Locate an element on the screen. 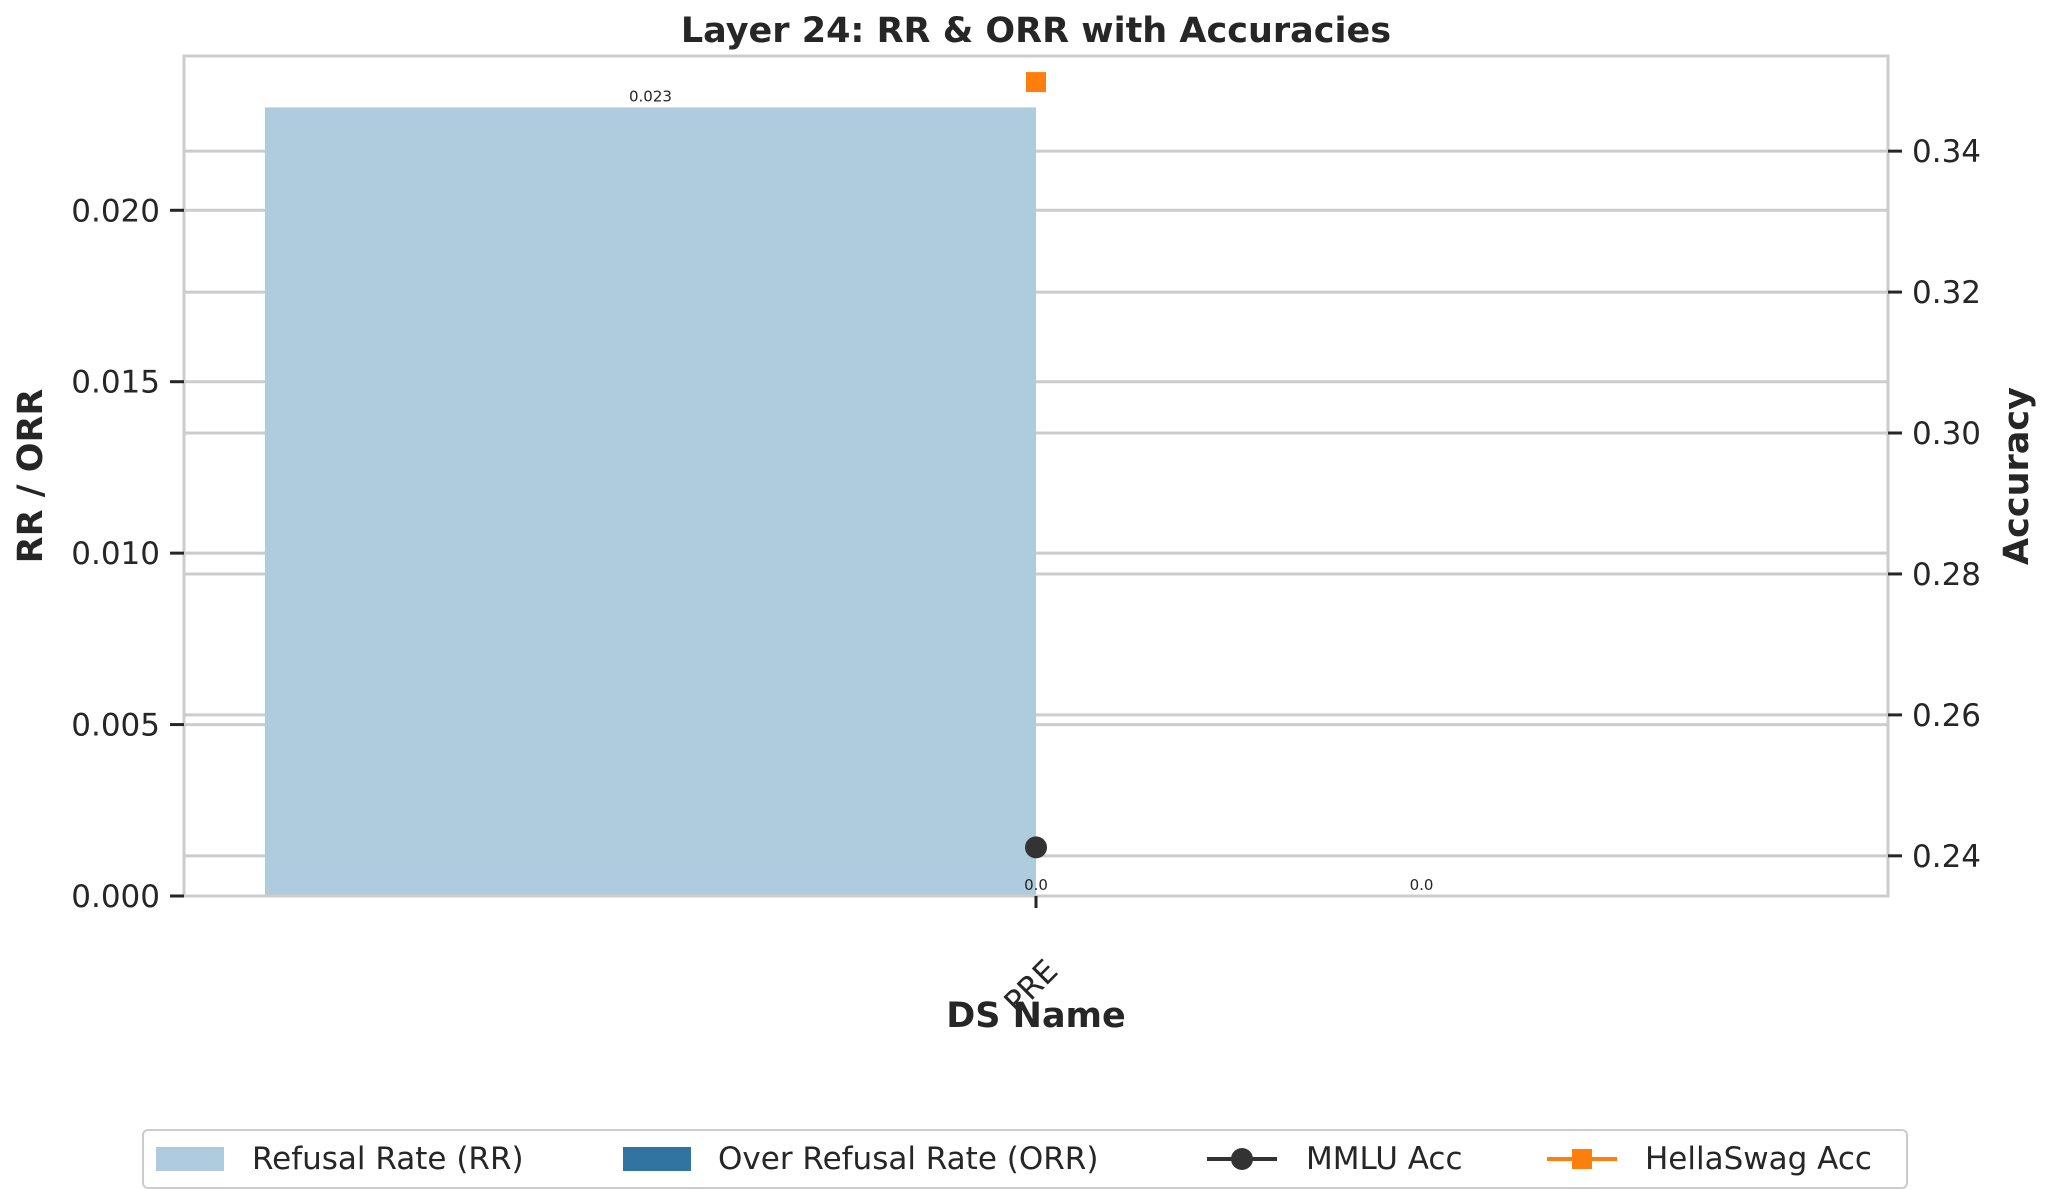 The width and height of the screenshot is (2048, 1189). right-axis: 0.24 0.26 0.28 0.30 0.32 0.34 is located at coordinates (1934, 504).